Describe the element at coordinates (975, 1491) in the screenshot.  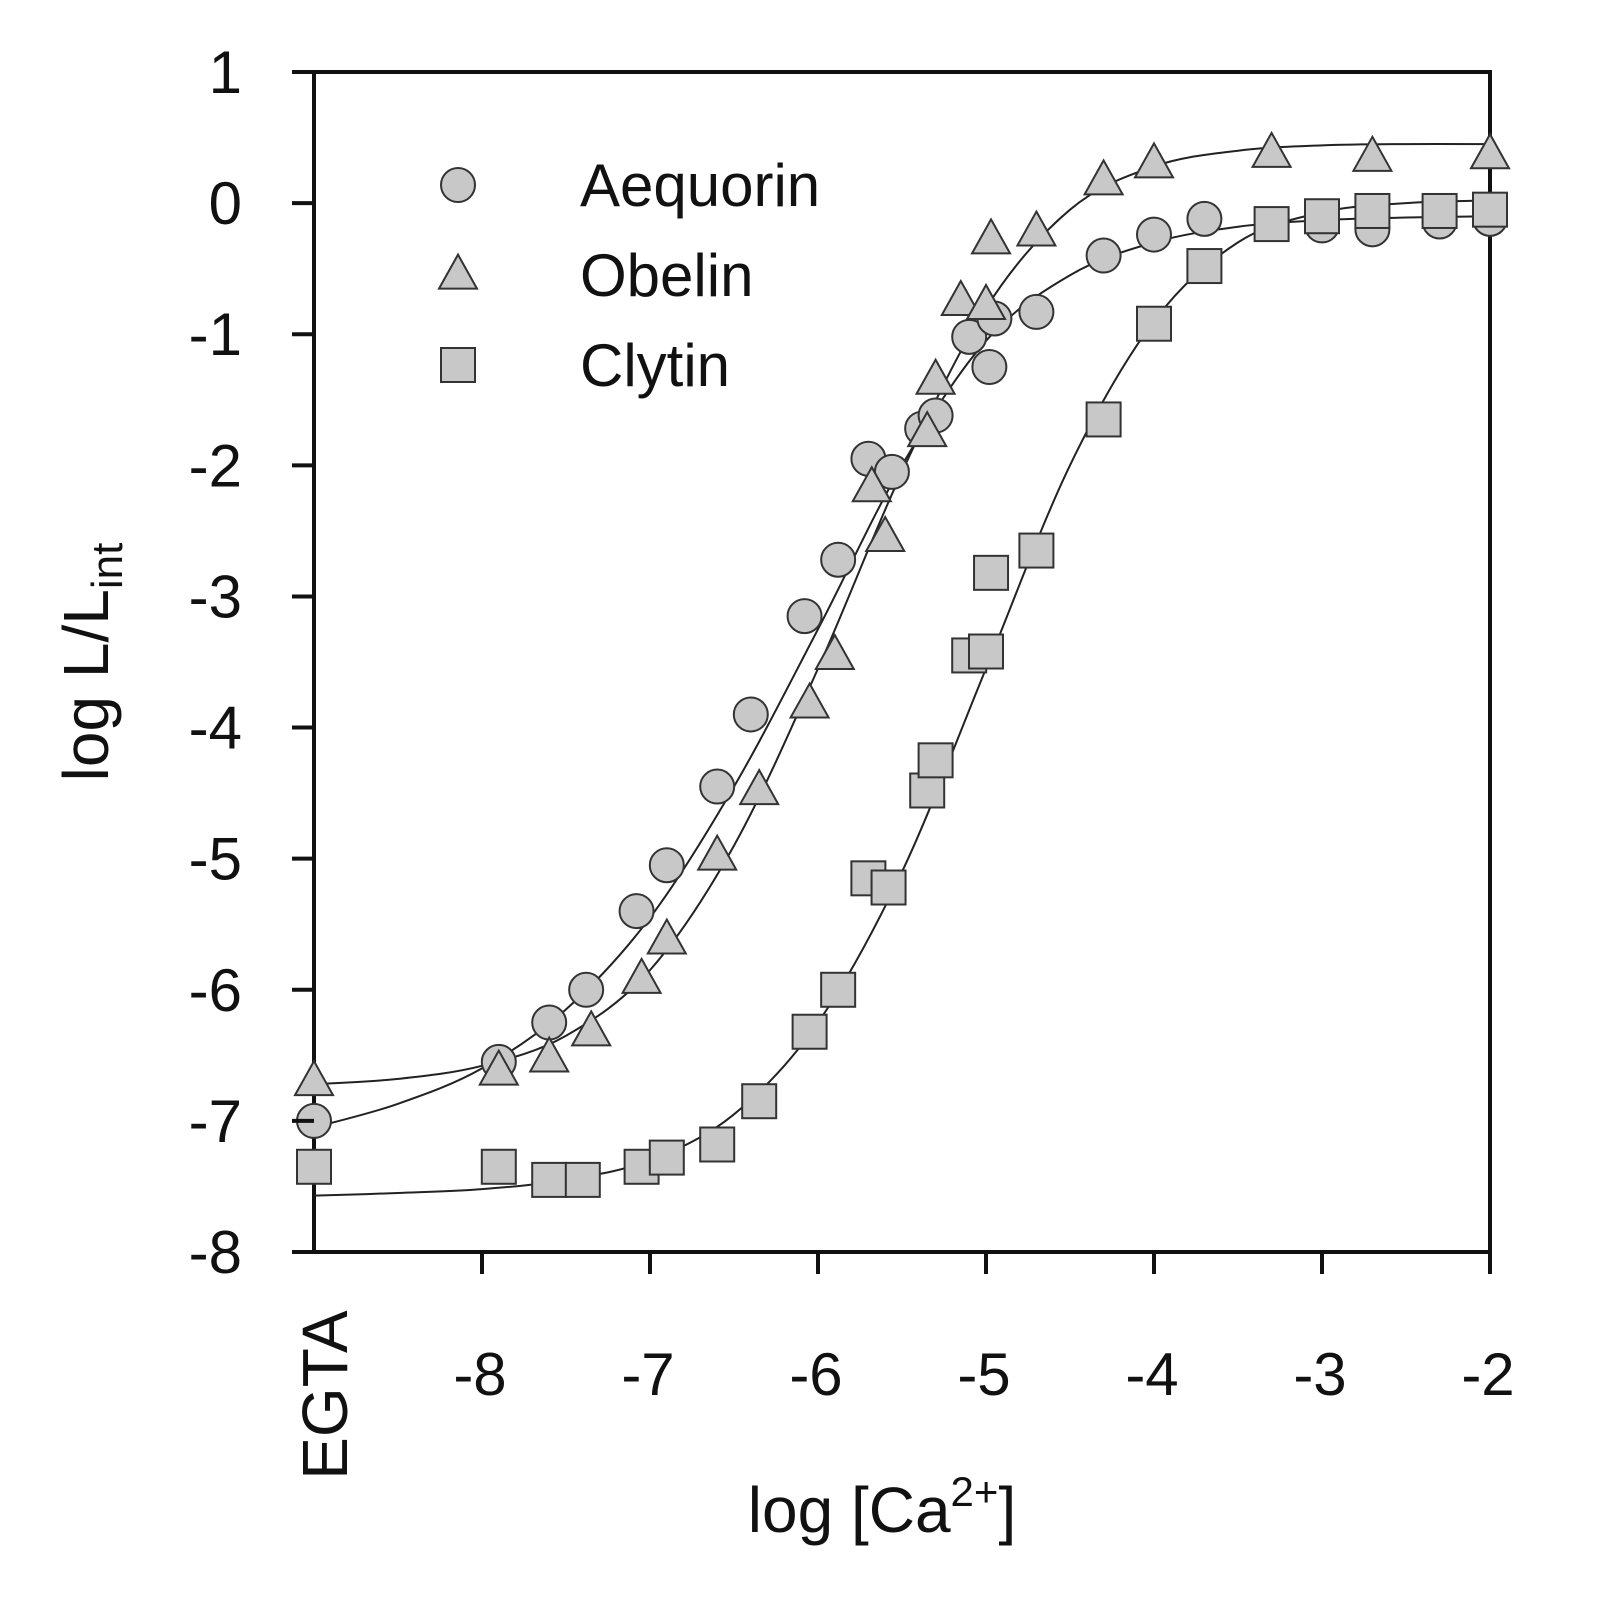
I see `x-axis-label-sup: 2+` at that location.